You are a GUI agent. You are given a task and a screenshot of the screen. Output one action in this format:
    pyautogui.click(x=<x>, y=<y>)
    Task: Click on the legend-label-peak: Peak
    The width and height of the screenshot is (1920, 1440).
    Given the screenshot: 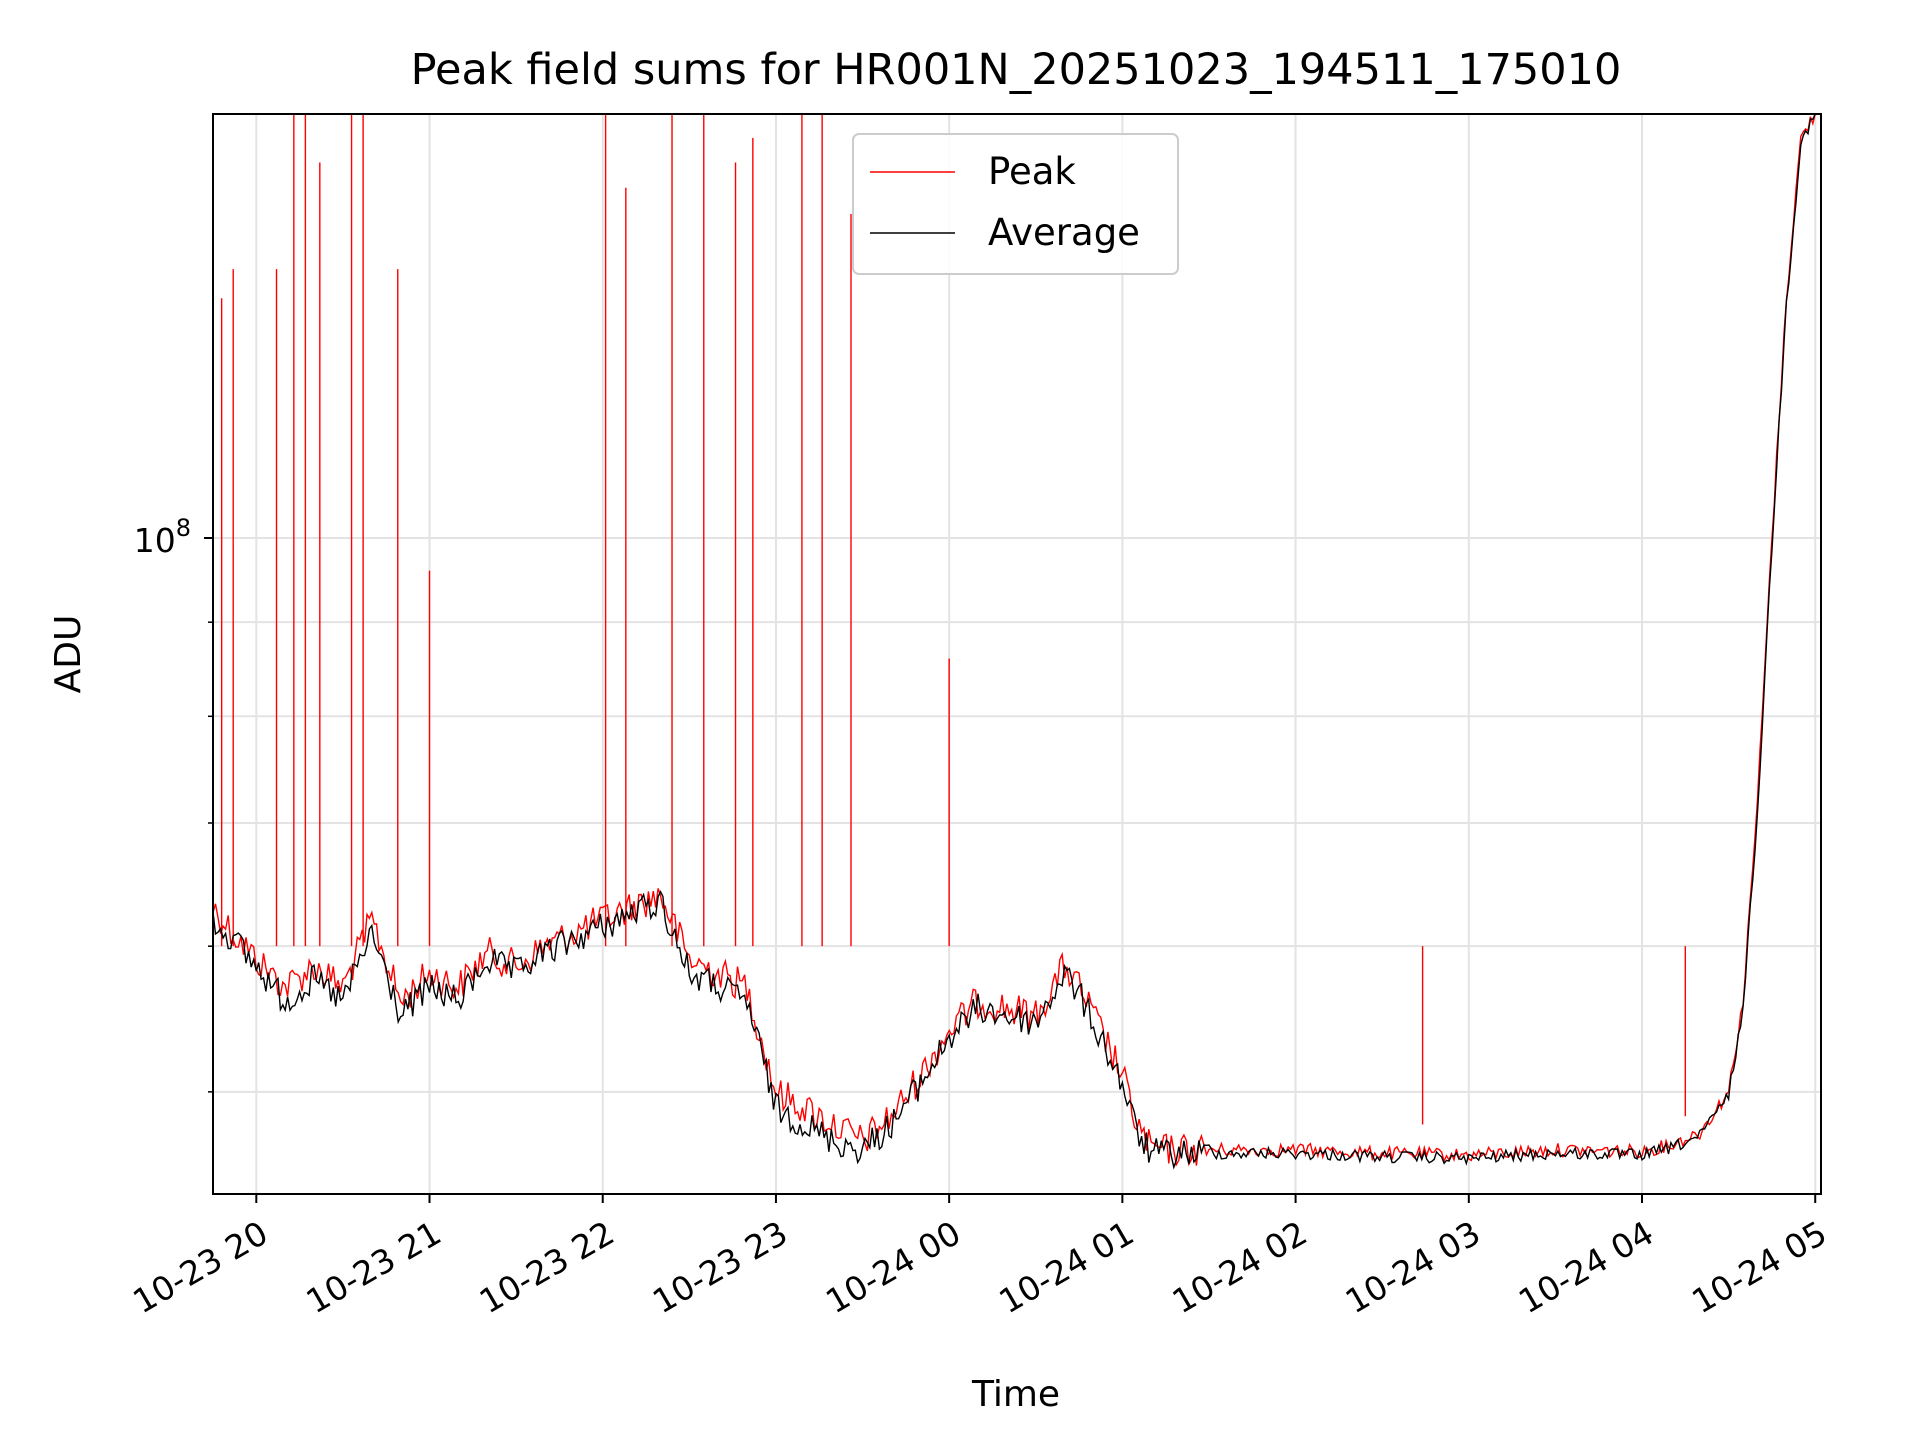 What is the action you would take?
    pyautogui.click(x=1032, y=171)
    